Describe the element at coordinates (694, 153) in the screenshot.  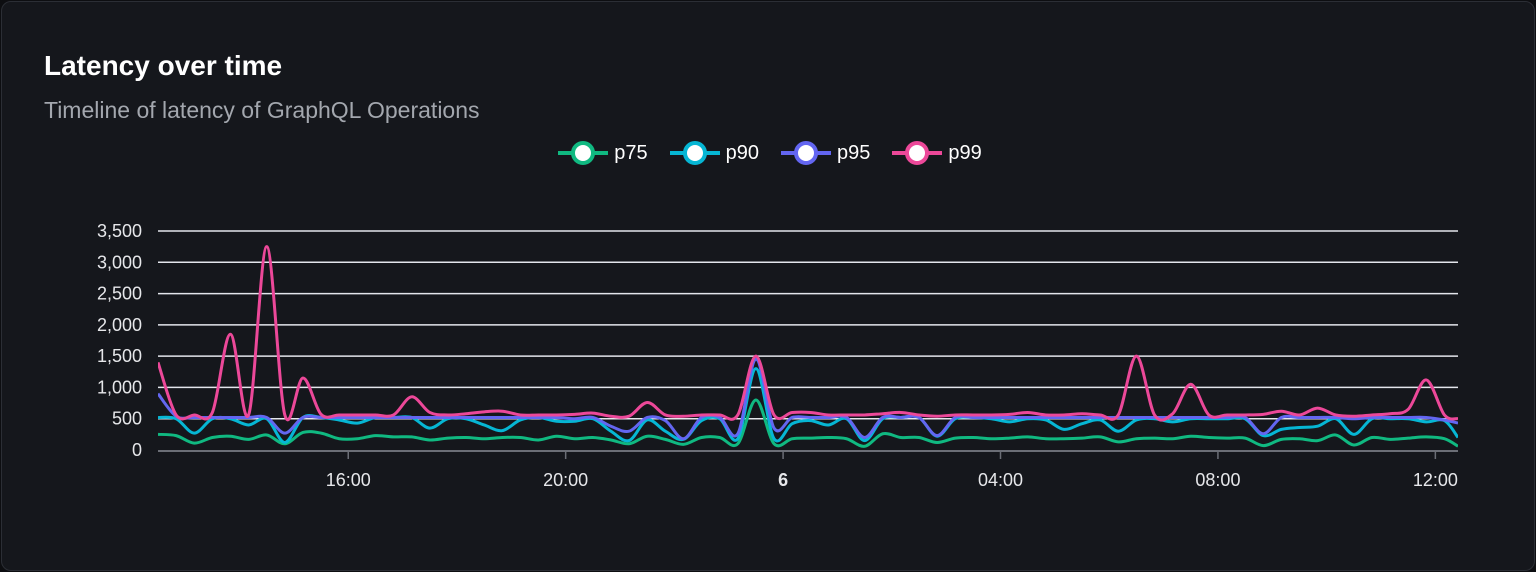
I see `legend-marker-p90-icon` at that location.